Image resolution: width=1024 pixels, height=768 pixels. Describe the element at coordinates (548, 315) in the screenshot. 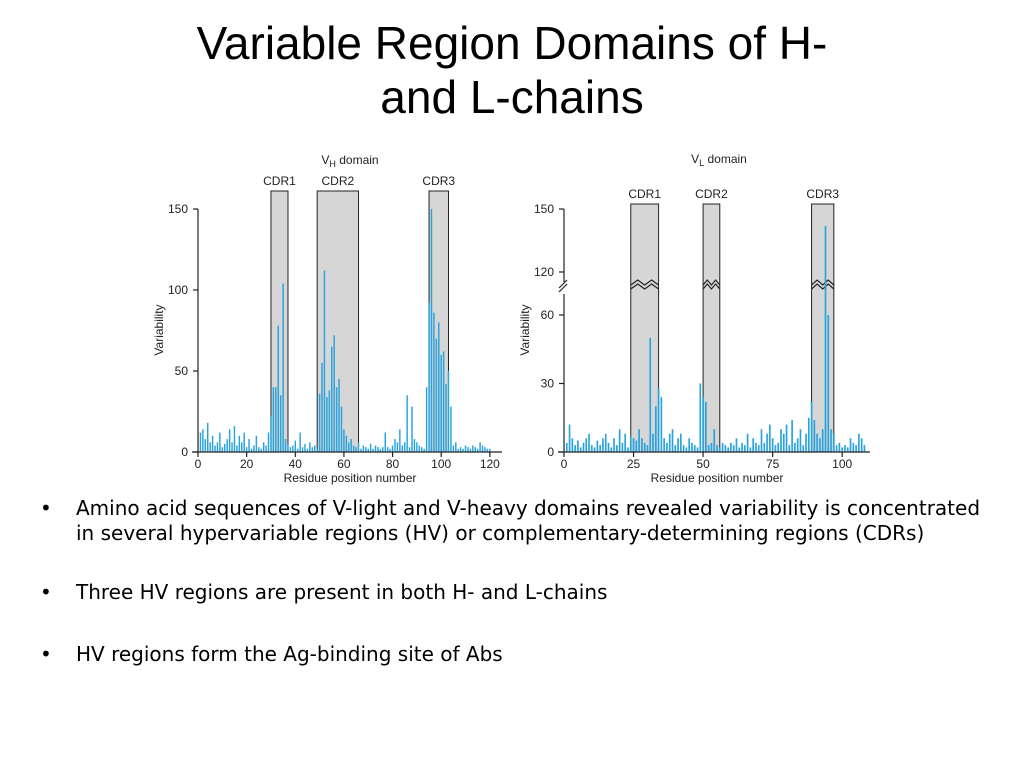

I see `vl-y-tick-label: 60` at that location.